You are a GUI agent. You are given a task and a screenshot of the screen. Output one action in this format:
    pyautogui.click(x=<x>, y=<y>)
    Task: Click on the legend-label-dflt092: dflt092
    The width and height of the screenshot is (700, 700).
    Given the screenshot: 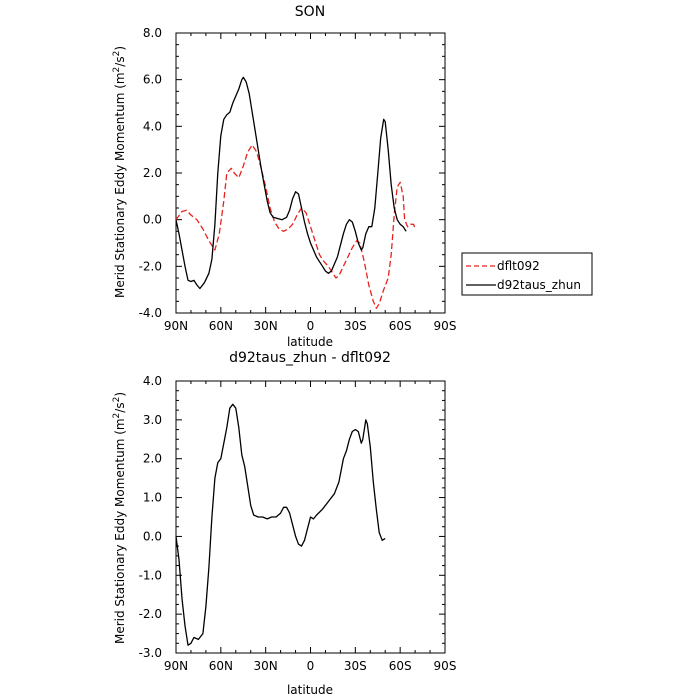 What is the action you would take?
    pyautogui.click(x=518, y=266)
    